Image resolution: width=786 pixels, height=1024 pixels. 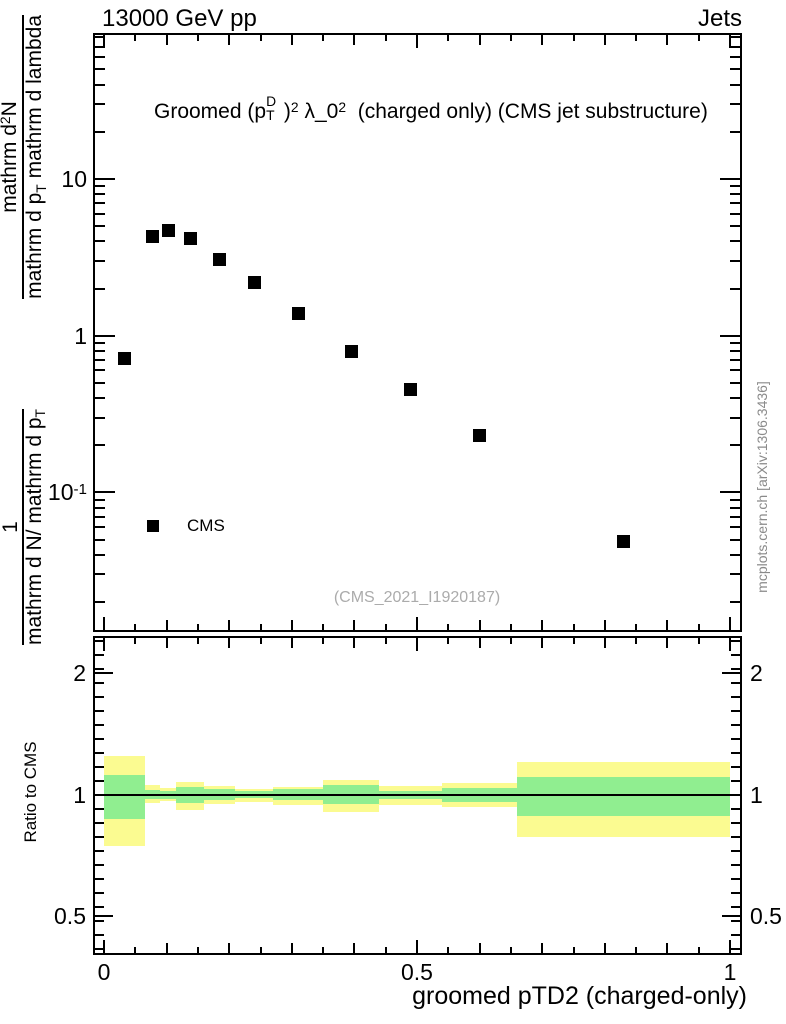 What do you see at coordinates (67, 492) in the screenshot?
I see `y-axis-tick-label: 10-1` at bounding box center [67, 492].